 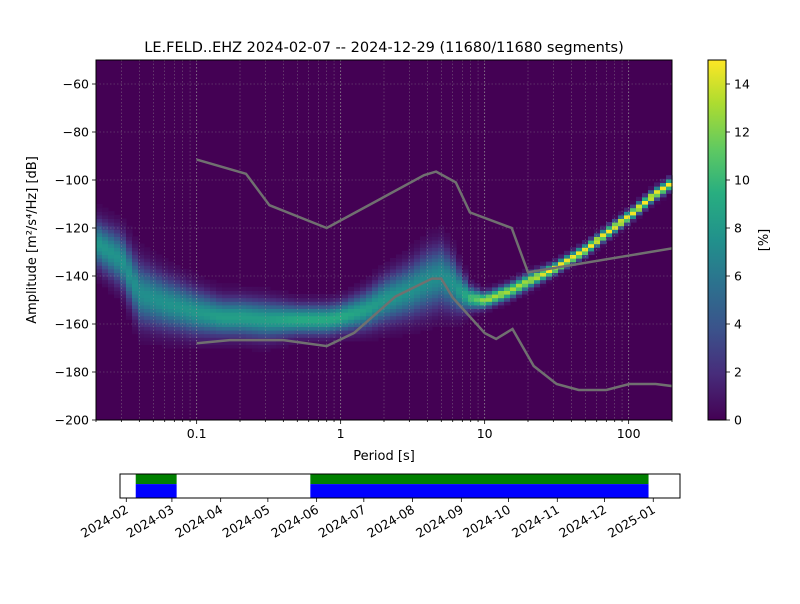 I want to click on date-tick-label: 2024-10, so click(x=486, y=521).